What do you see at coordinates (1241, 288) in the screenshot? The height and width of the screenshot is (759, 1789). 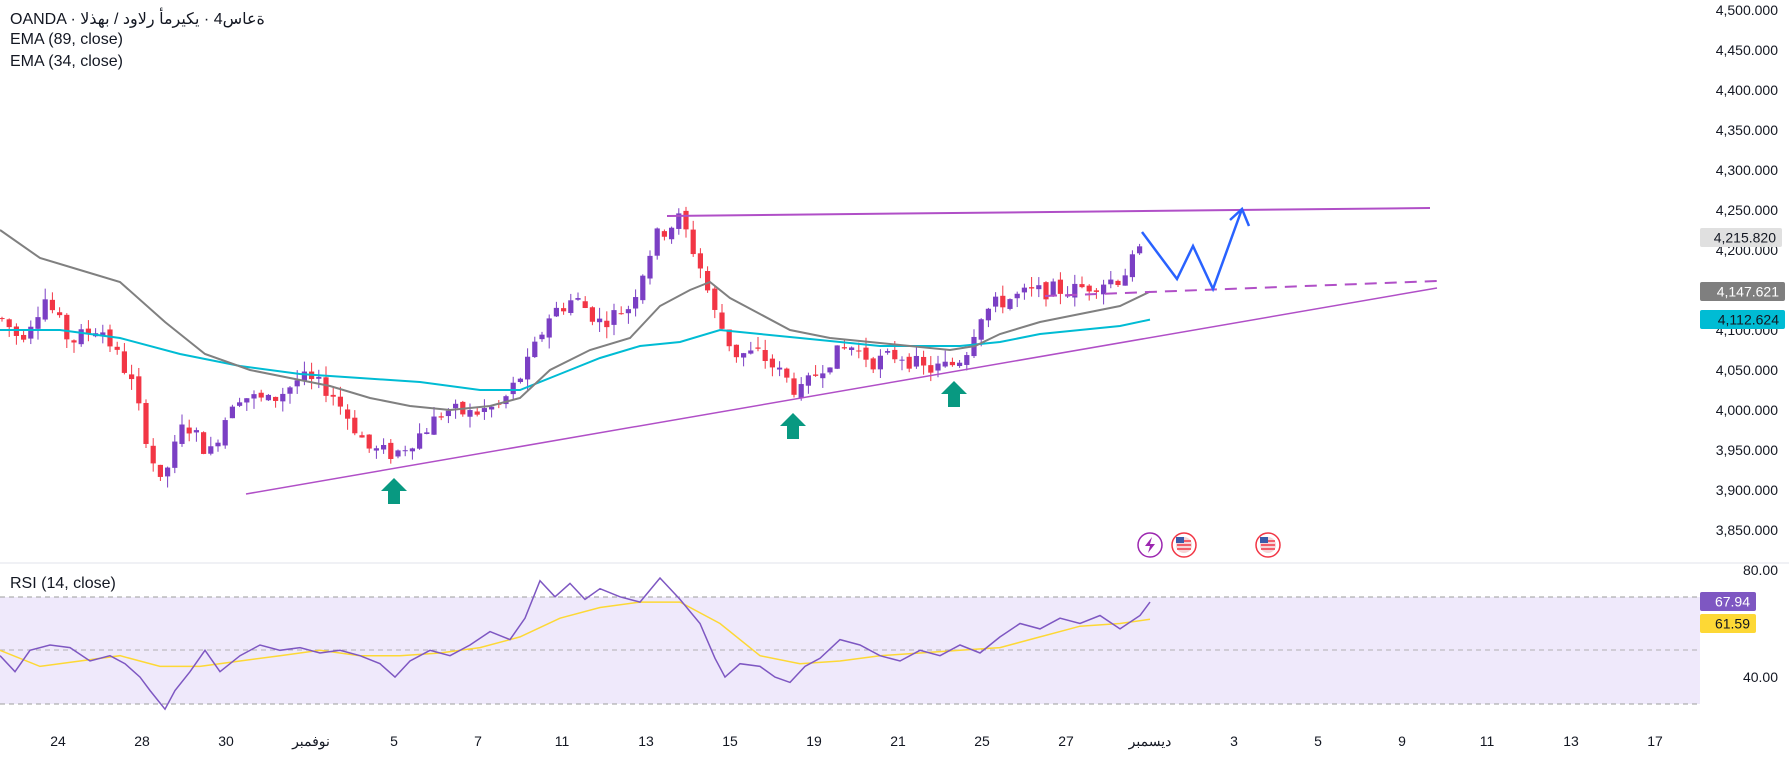 I see `dashed-neckline` at bounding box center [1241, 288].